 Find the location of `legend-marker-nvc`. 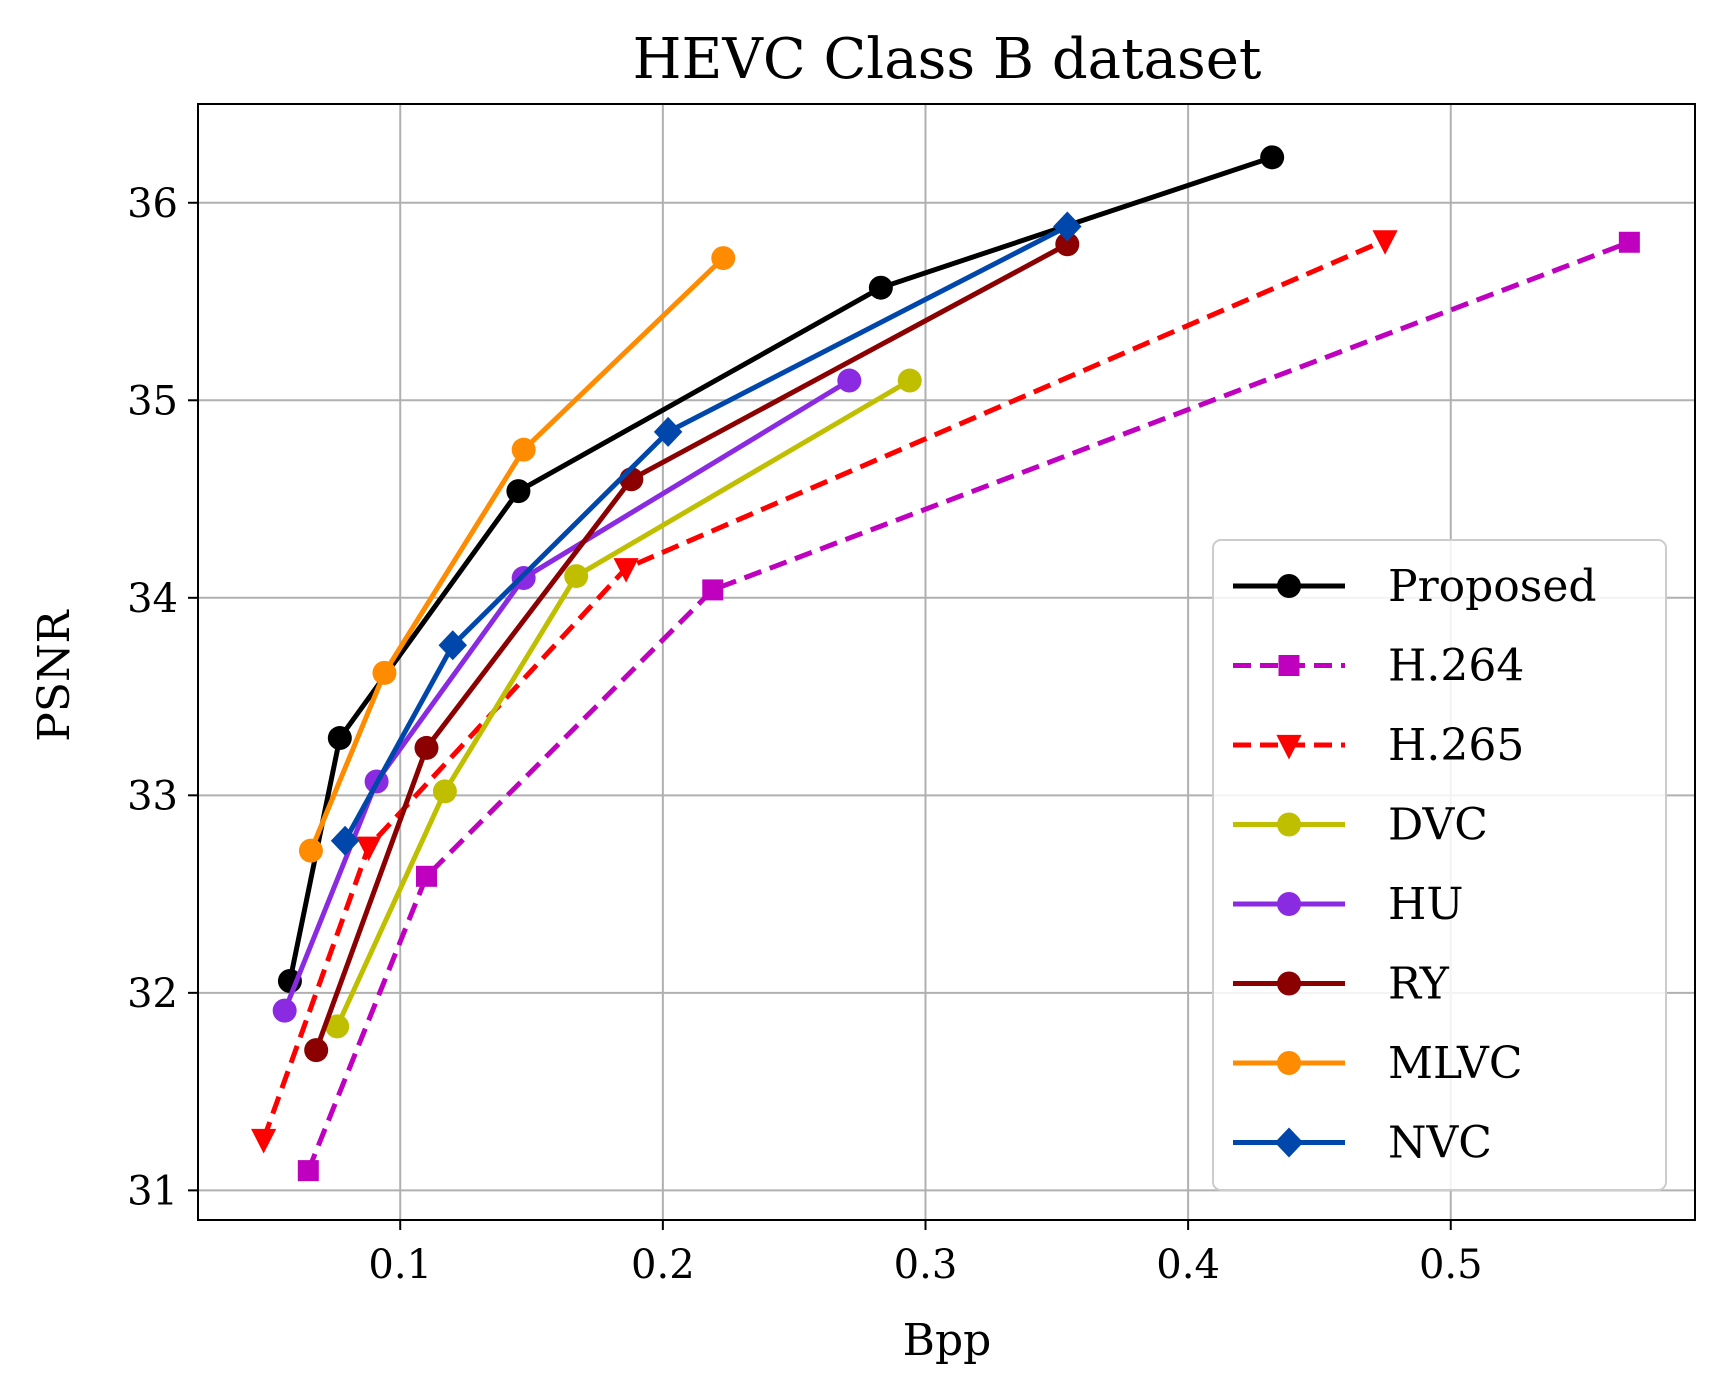

legend-marker-nvc is located at coordinates (1289, 1142).